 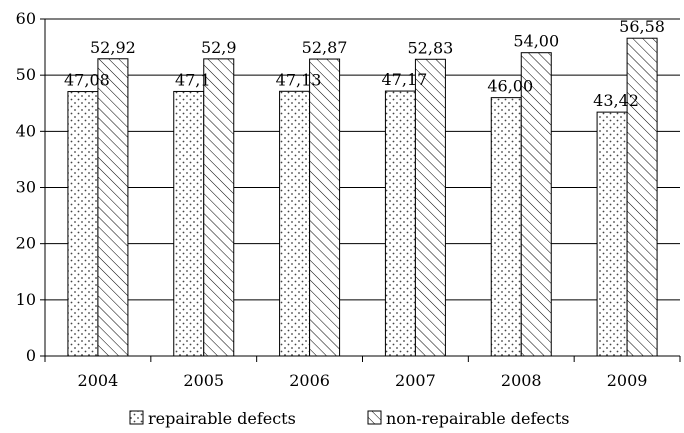 What do you see at coordinates (642, 26) in the screenshot?
I see `data-label: 56,58` at bounding box center [642, 26].